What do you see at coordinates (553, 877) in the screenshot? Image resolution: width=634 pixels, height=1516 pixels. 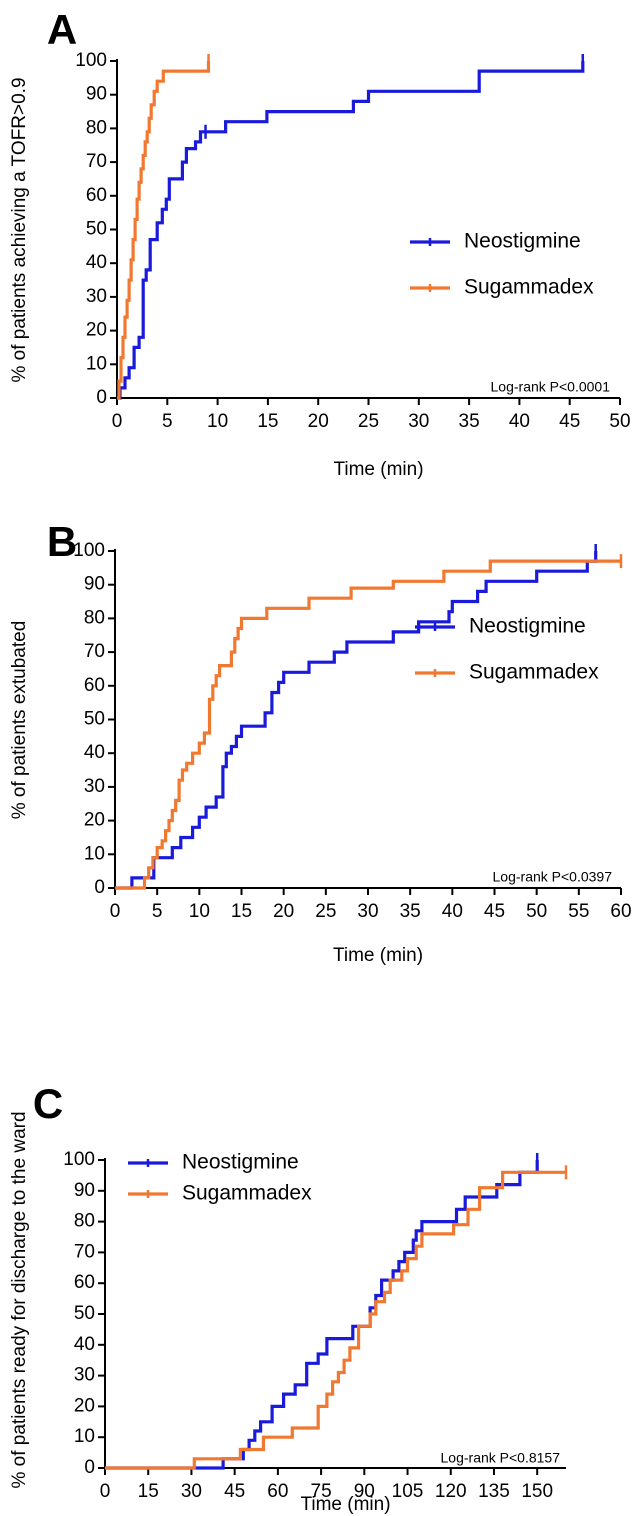 I see `log-rank-annotation: Log-rank P<0.0397` at bounding box center [553, 877].